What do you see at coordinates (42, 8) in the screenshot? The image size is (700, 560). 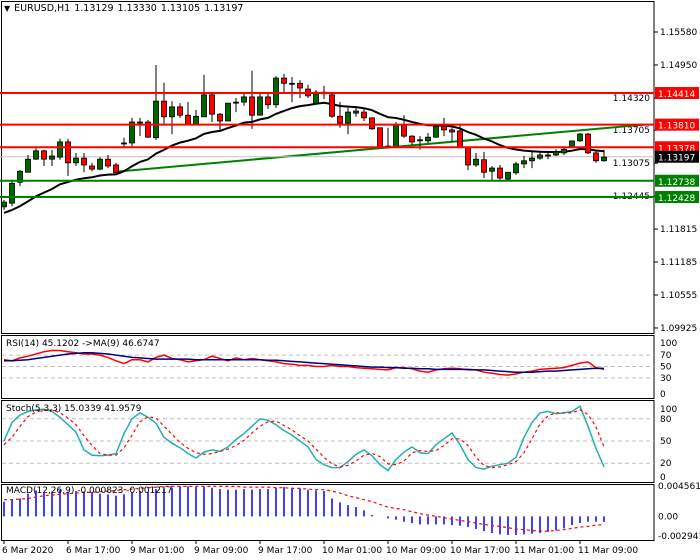 I see `symbol-label: EURUSD,H1` at bounding box center [42, 8].